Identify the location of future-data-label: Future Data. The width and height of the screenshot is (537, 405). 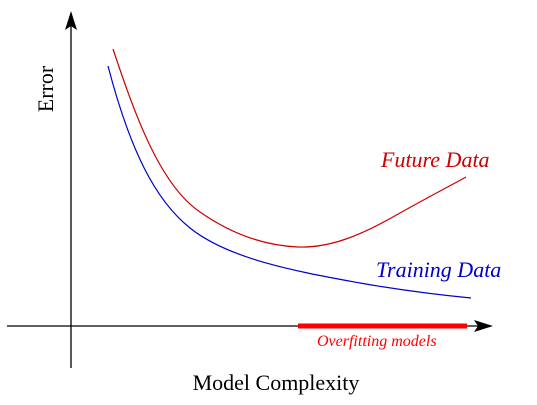
(435, 159).